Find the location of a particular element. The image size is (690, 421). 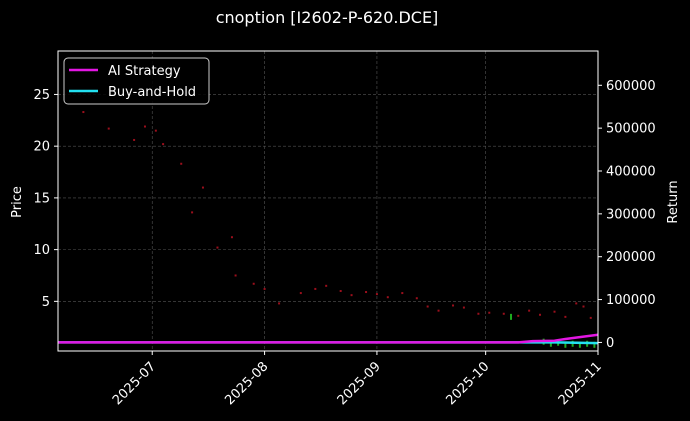

y-tick-label: 10 is located at coordinates (41, 250).